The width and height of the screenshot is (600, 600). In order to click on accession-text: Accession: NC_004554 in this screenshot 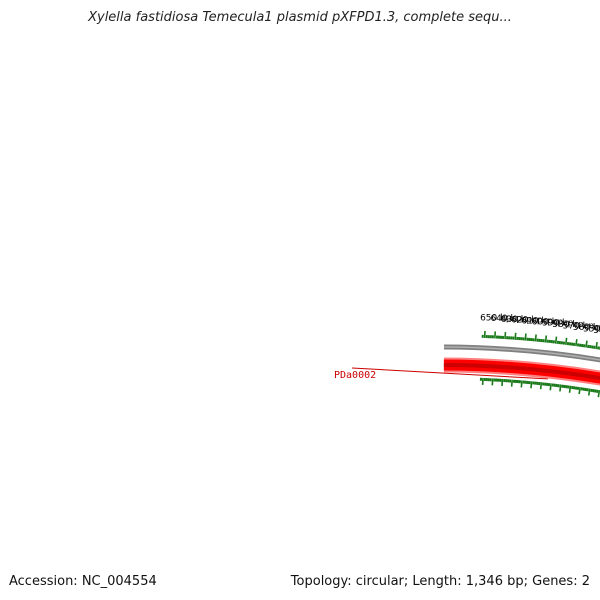, I will do `click(83, 581)`.